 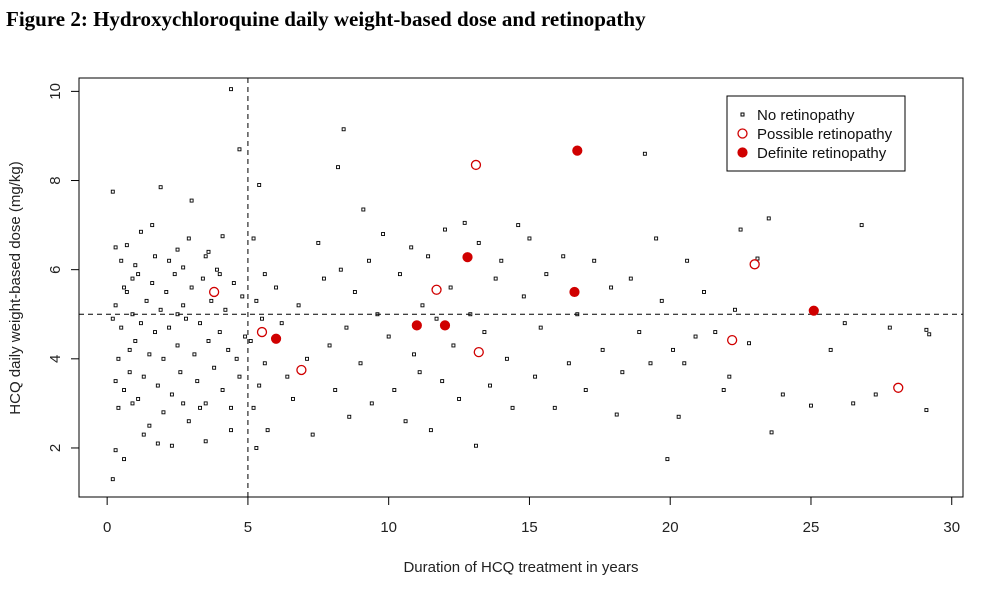 What do you see at coordinates (822, 153) in the screenshot?
I see `legend-label-definite-retinopathy: Definite retinopathy` at bounding box center [822, 153].